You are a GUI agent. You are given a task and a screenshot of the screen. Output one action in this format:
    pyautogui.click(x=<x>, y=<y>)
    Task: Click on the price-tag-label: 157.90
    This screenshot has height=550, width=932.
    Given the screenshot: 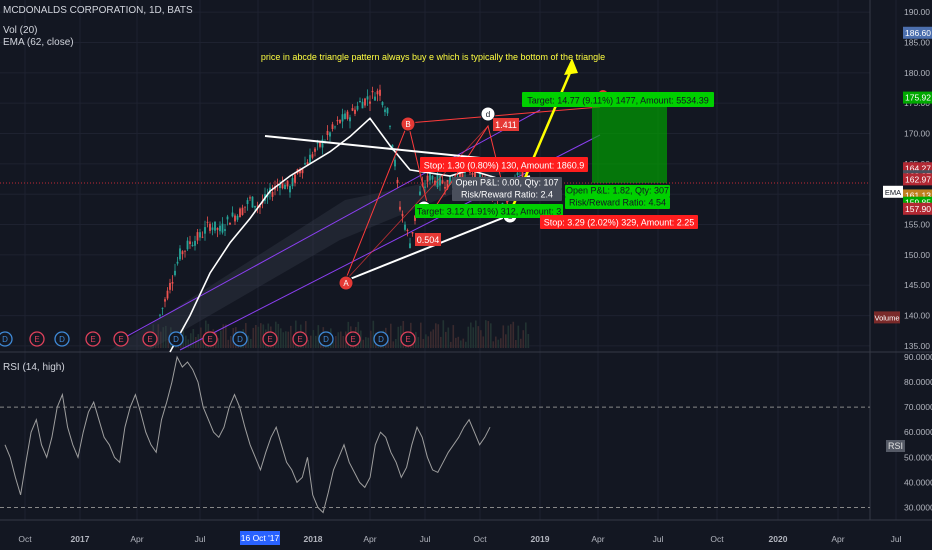 What is the action you would take?
    pyautogui.click(x=918, y=209)
    